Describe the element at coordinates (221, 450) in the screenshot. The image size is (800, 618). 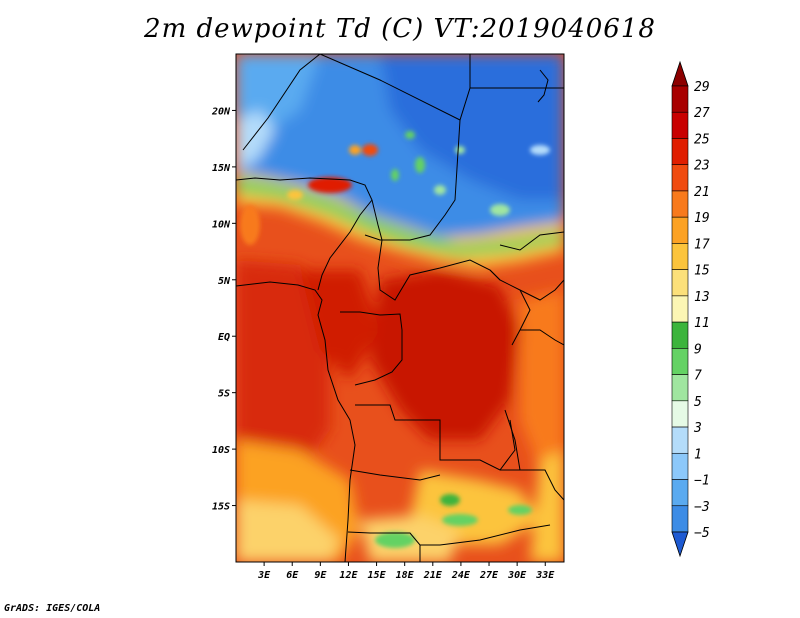
I see `lat-tick-label: 10S` at that location.